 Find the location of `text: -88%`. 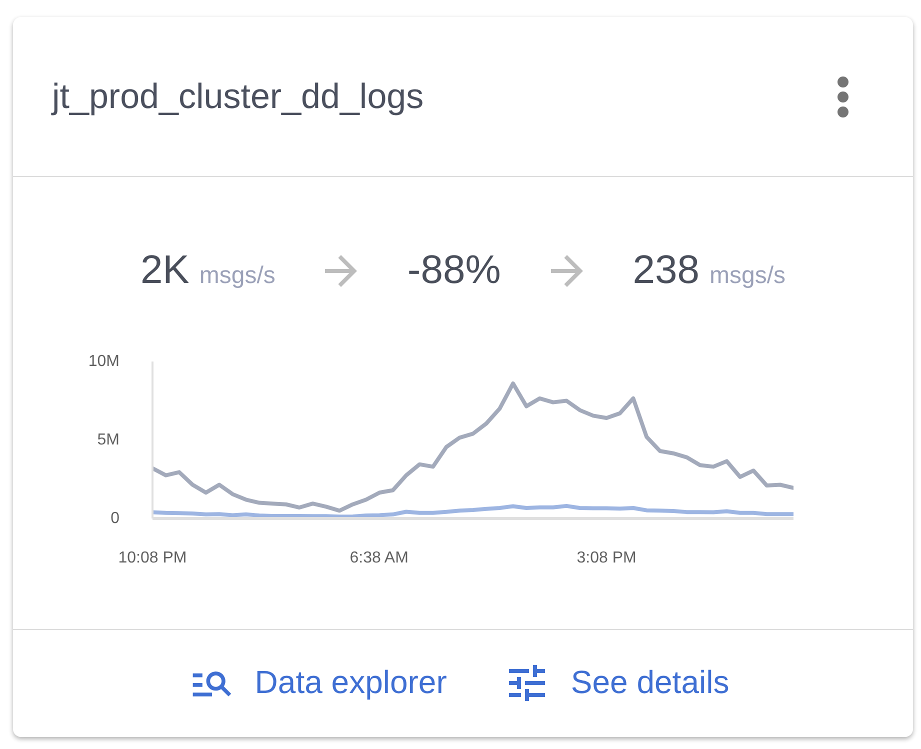

text: -88% is located at coordinates (454, 270).